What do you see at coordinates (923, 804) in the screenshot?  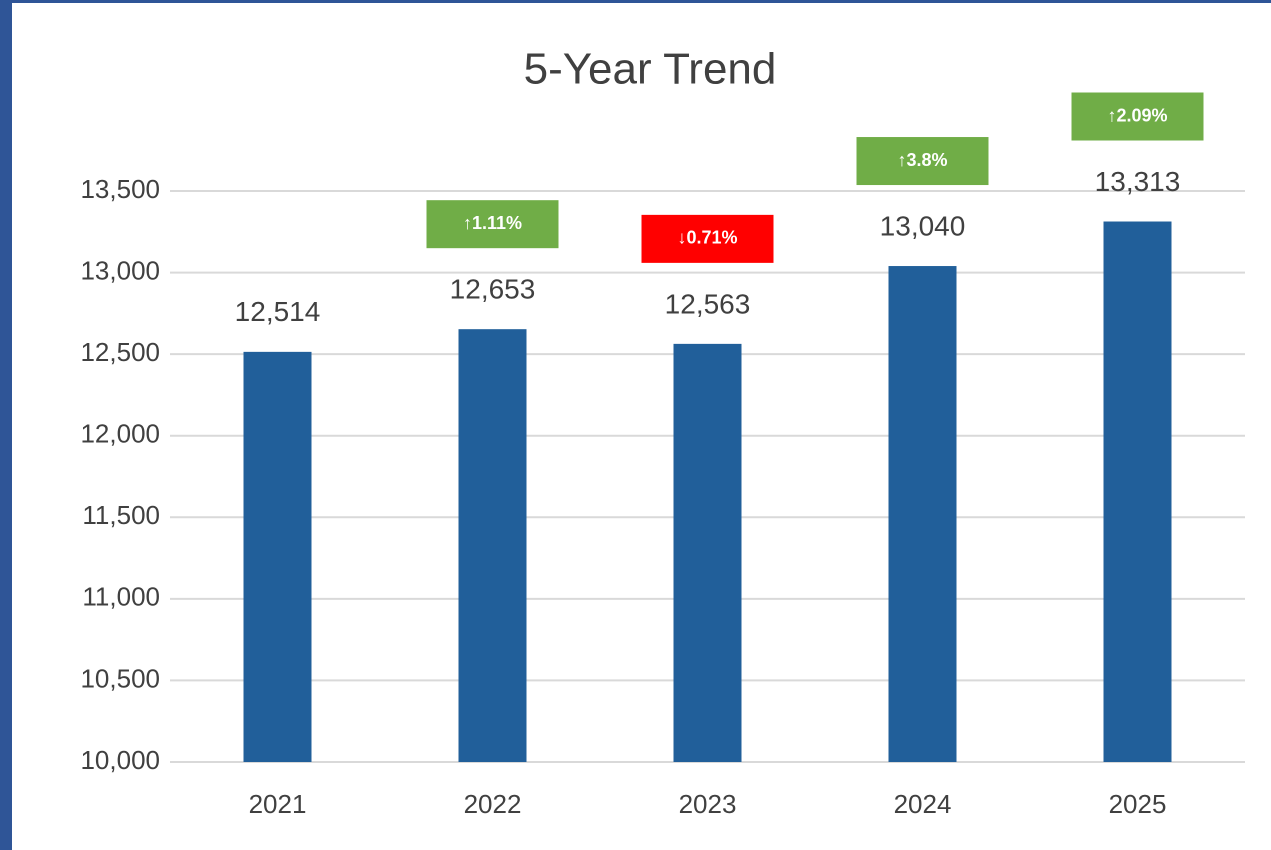 I see `x-tick-label: 2024` at bounding box center [923, 804].